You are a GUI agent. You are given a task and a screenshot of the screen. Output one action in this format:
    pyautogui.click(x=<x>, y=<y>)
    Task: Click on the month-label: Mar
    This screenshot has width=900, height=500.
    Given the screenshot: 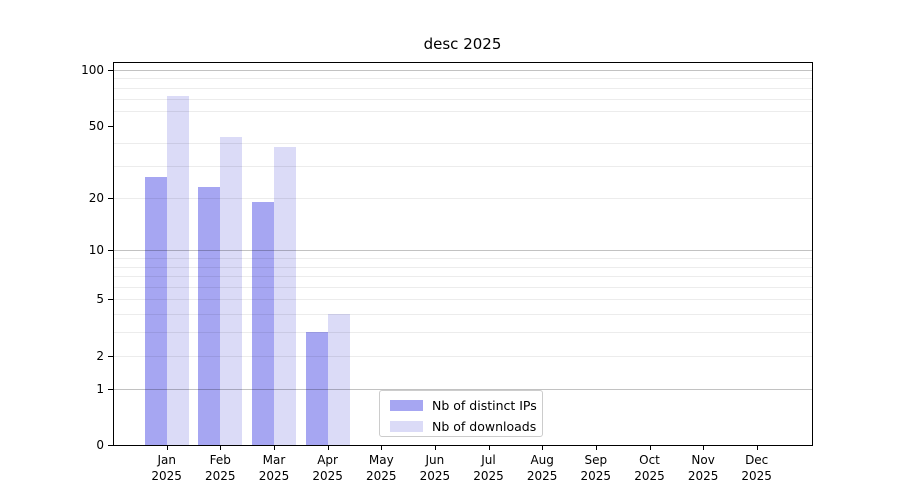 What is the action you would take?
    pyautogui.click(x=274, y=460)
    